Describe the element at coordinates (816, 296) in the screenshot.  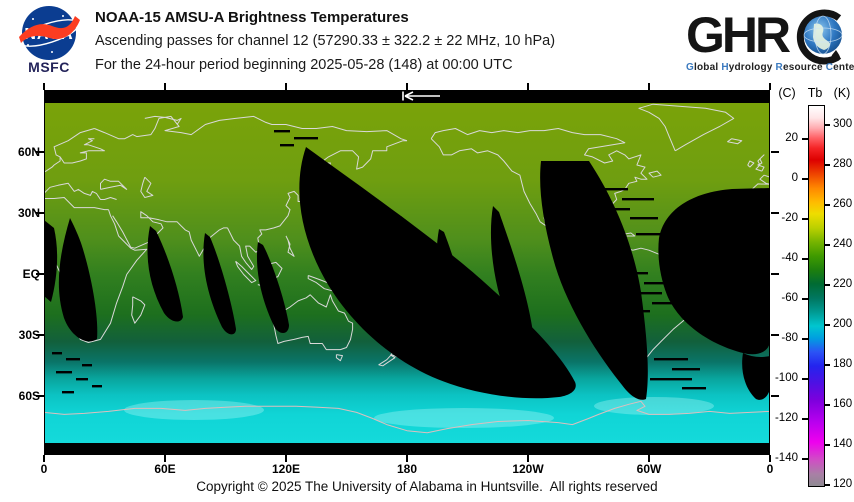
I see `colorbar` at that location.